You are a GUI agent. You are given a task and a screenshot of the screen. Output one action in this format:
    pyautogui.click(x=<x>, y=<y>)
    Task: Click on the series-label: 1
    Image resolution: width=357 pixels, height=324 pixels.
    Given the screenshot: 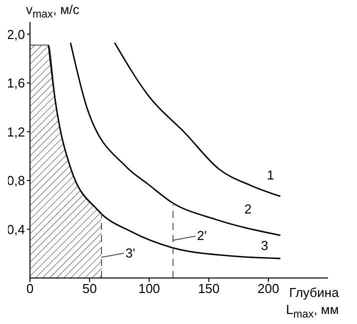 What is the action you would take?
    pyautogui.click(x=270, y=174)
    